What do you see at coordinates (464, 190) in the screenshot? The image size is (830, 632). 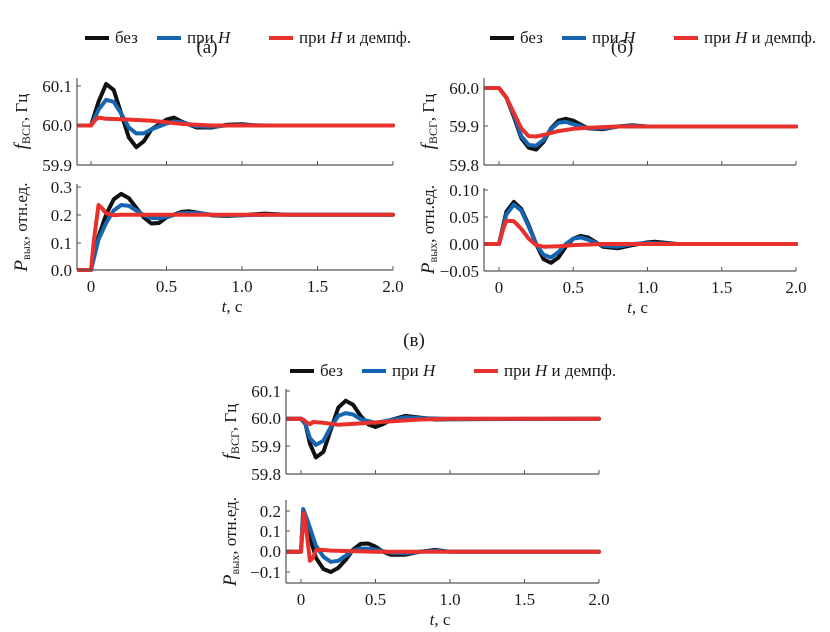 I see `y-tick-label: 0.10` at bounding box center [464, 190].